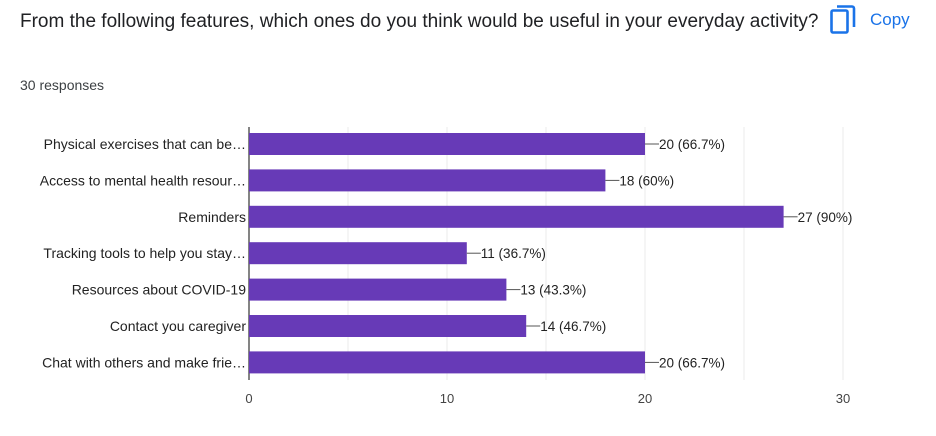  I want to click on data-label: 13 (43.3%), so click(553, 290).